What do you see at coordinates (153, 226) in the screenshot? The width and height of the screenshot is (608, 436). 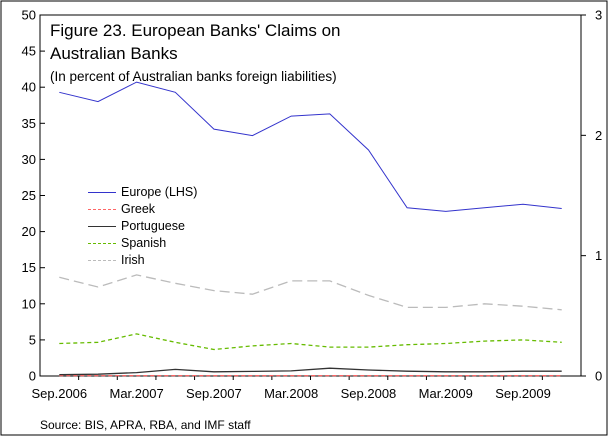 I see `legend-label: Portuguese` at bounding box center [153, 226].